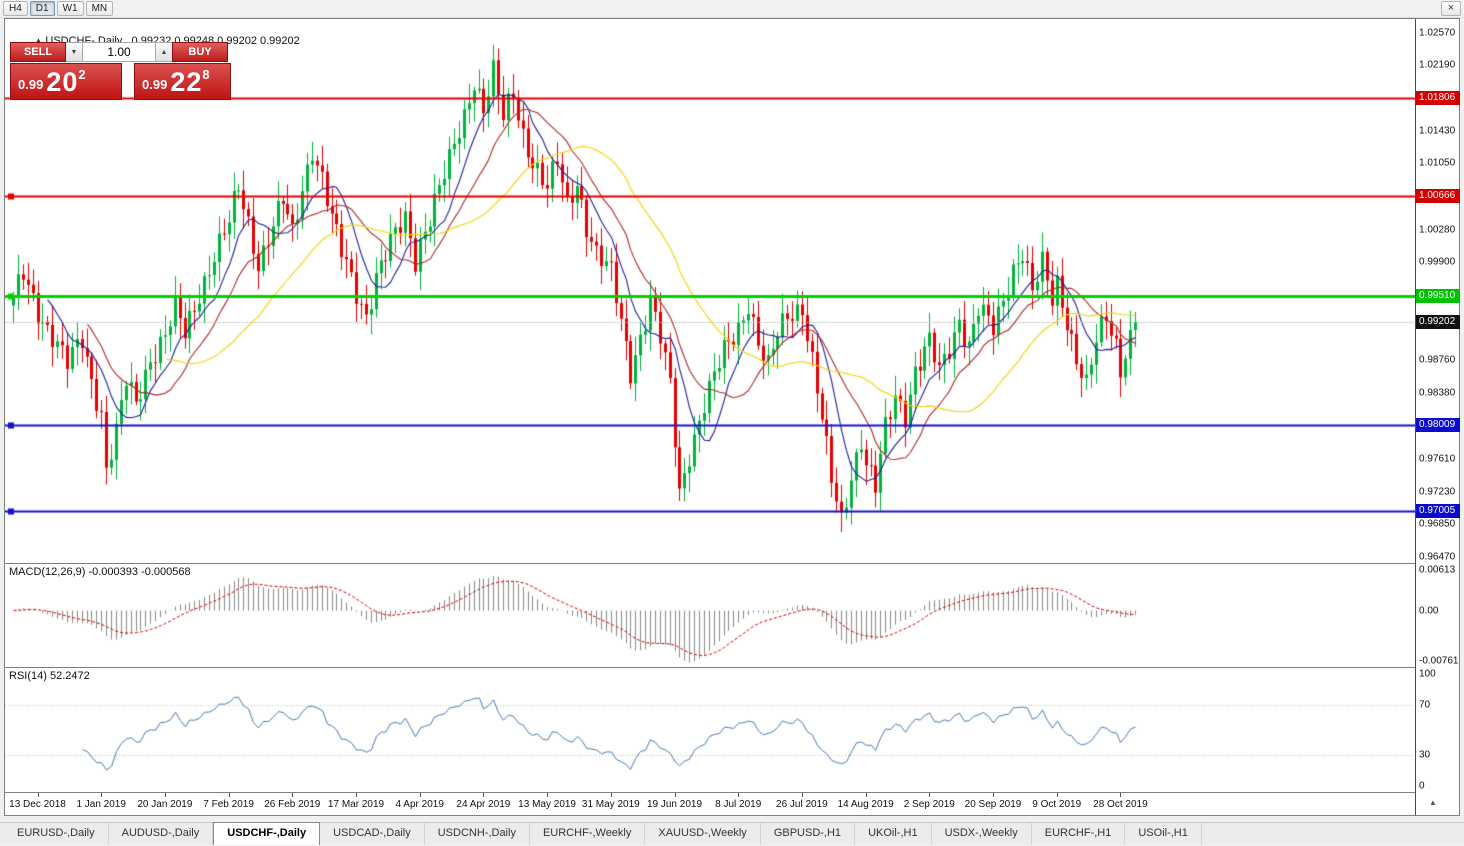 This screenshot has height=846, width=1464. Describe the element at coordinates (1422, 786) in the screenshot. I see `rsi-axis-label: 0` at that location.